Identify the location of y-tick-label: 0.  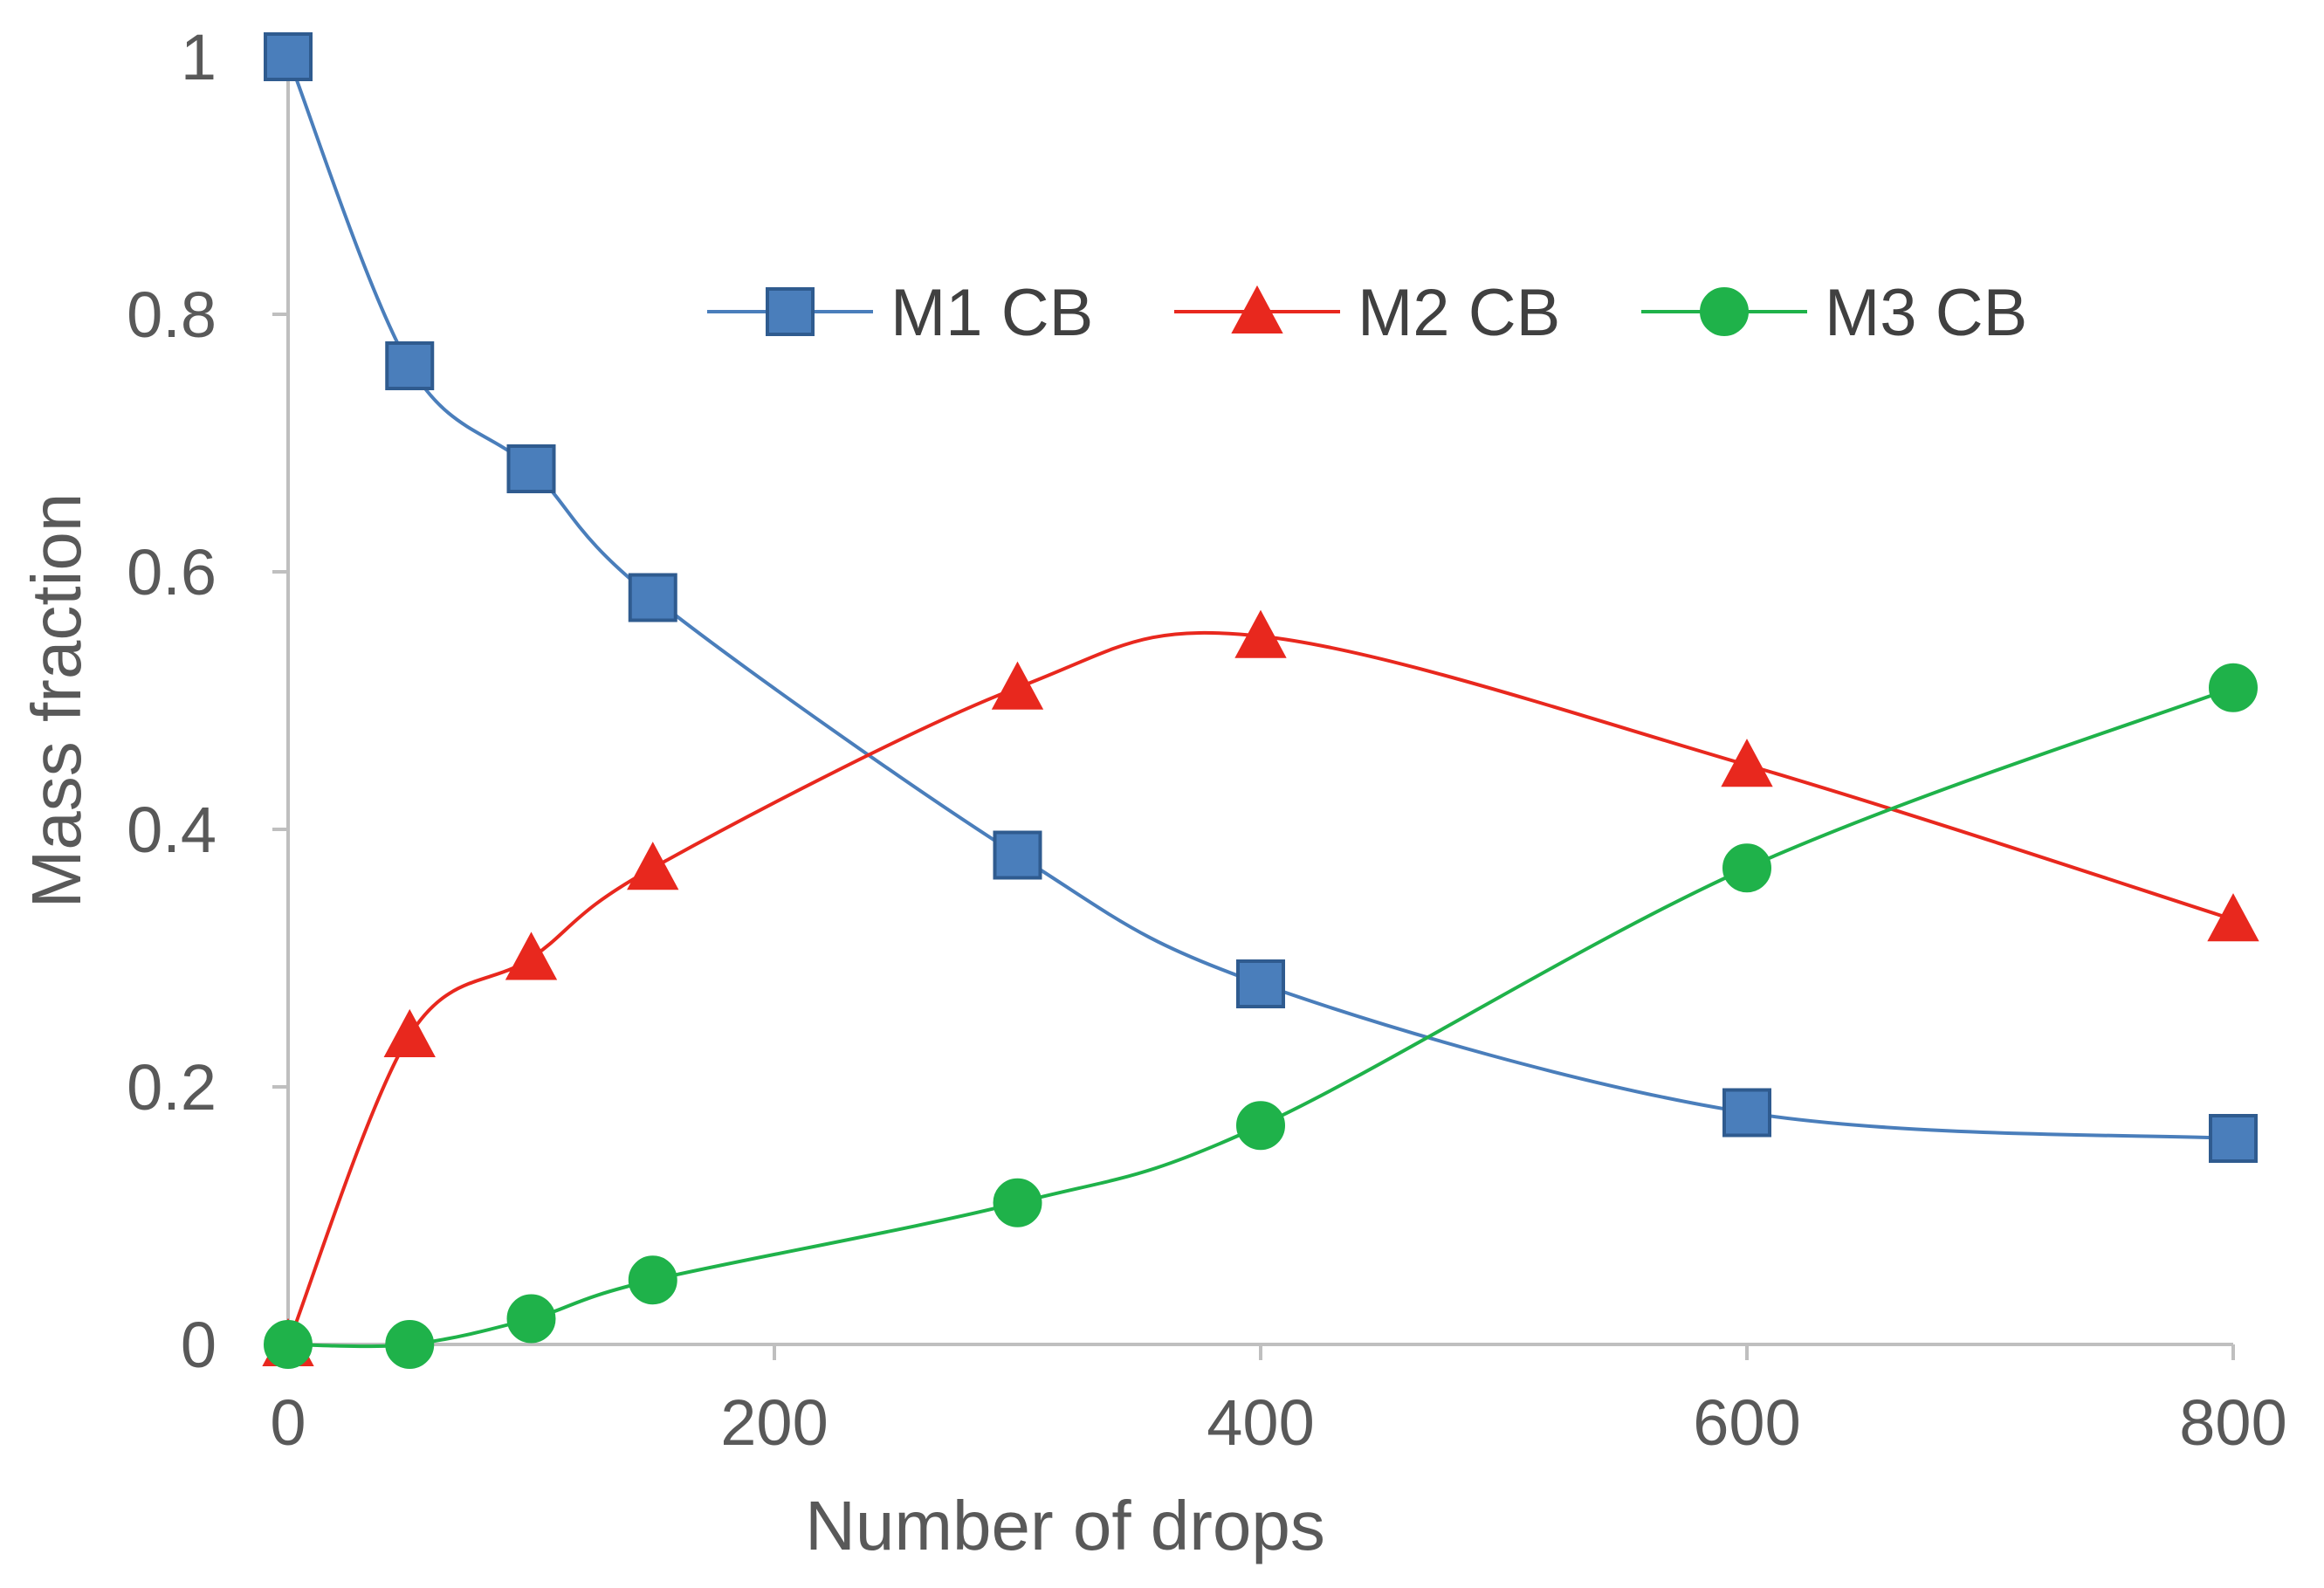
(199, 1345).